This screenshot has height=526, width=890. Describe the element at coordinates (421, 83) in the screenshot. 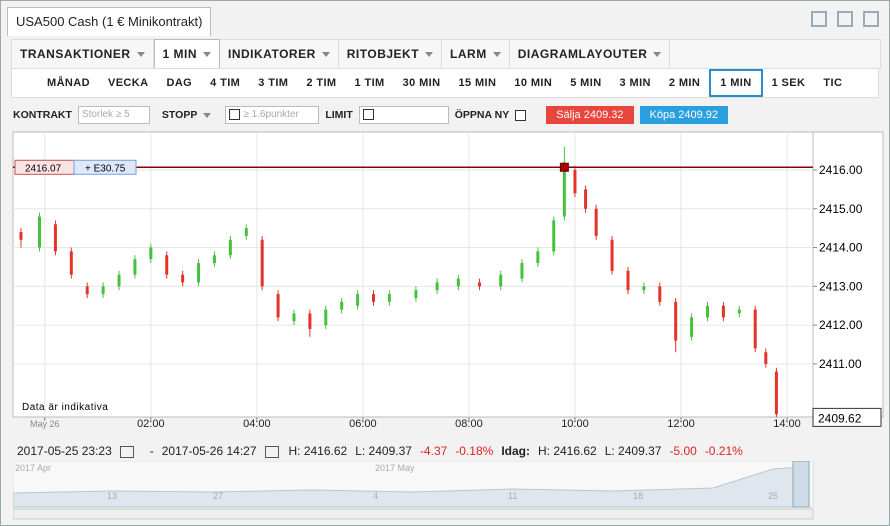

I see `timeframe-button: 30 MIN` at that location.